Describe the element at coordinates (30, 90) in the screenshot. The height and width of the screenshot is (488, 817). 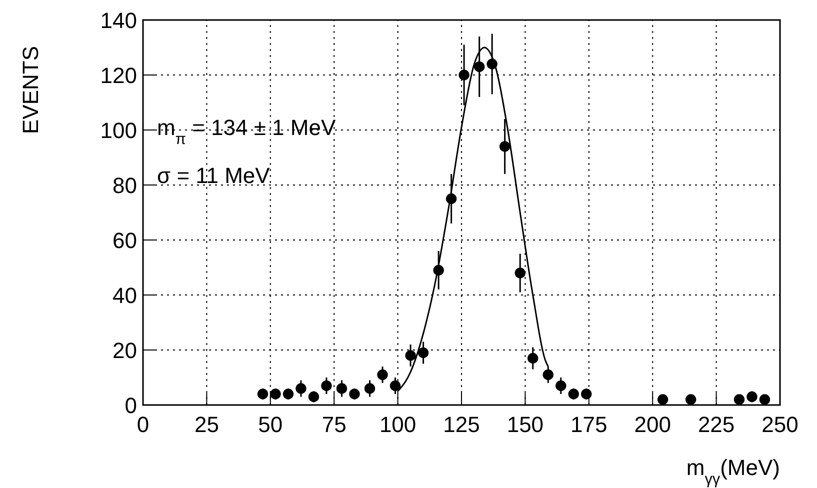
I see `y-axis-title: EVENTS` at that location.